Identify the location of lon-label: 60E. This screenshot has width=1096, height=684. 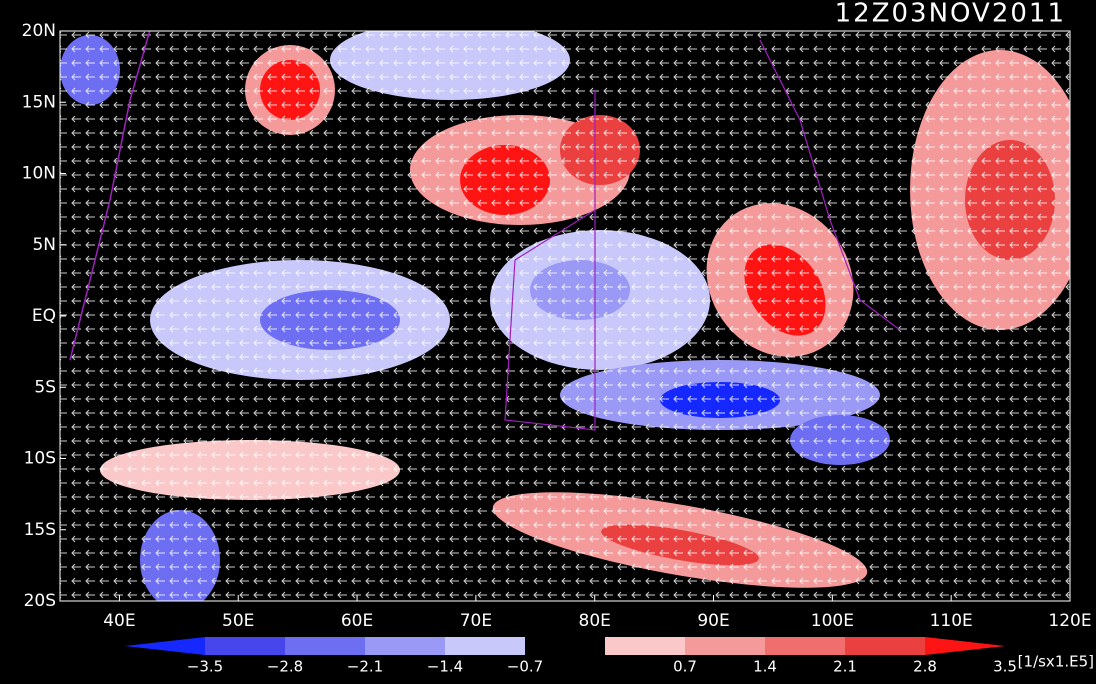
(357, 621).